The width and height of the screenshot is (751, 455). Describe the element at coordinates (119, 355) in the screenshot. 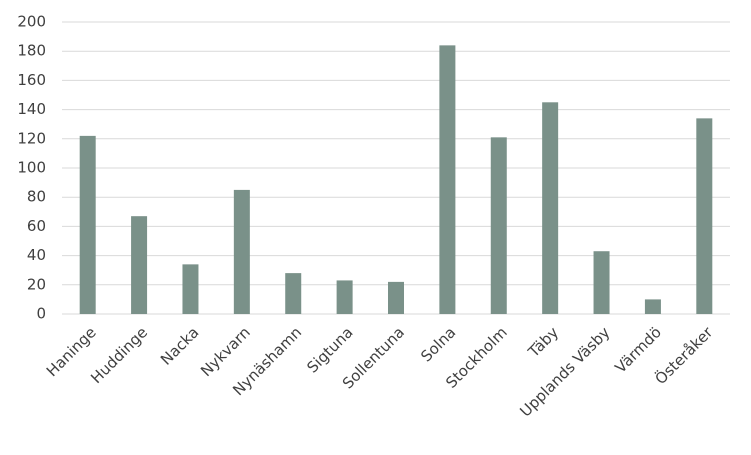

I see `x-tick-label: Huddinge` at that location.